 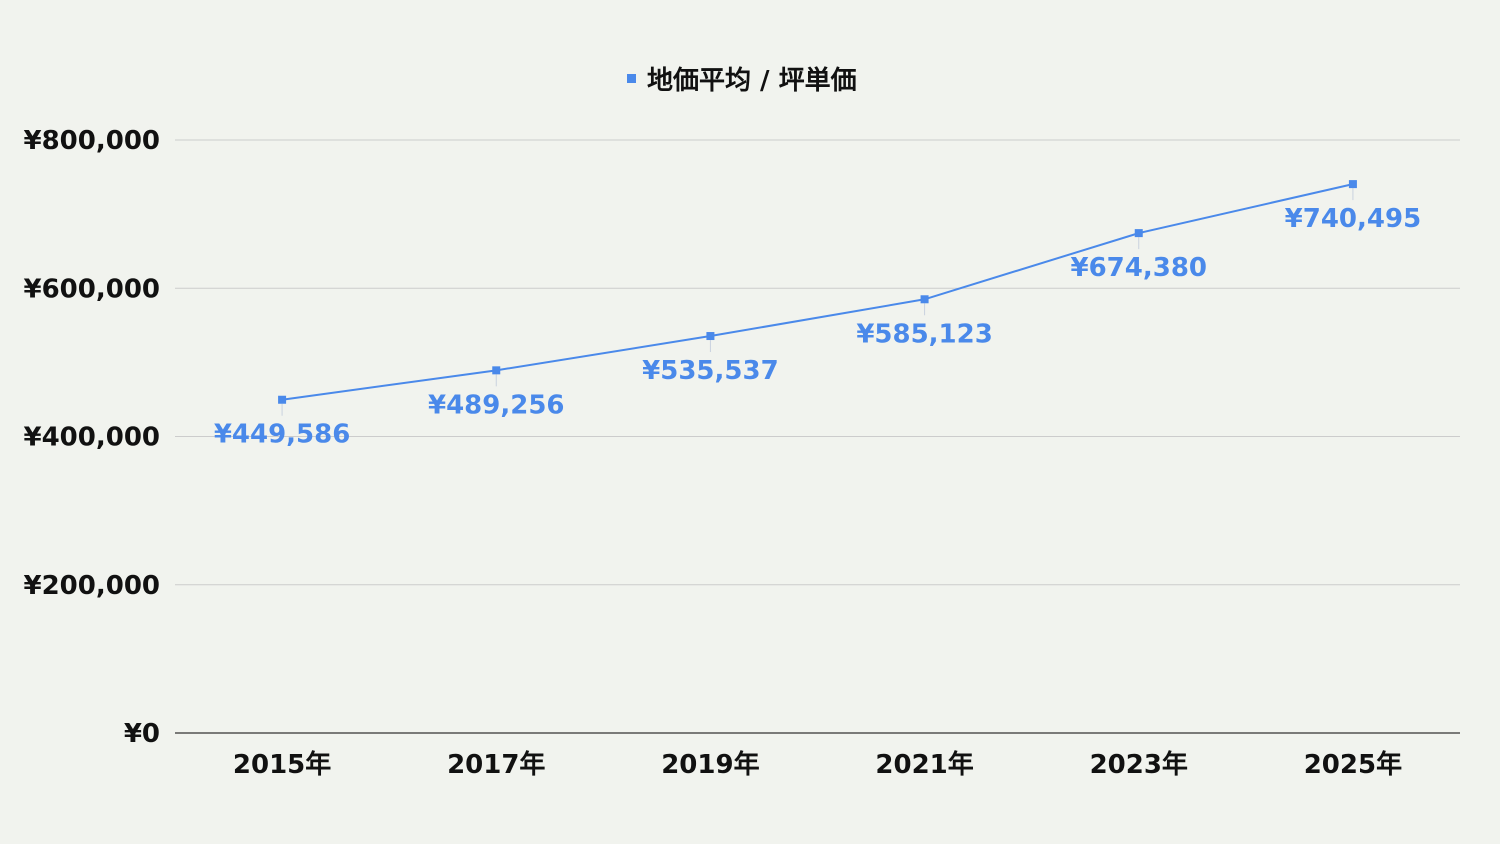 I want to click on y-tick-label: ¥600,000, so click(x=91, y=289).